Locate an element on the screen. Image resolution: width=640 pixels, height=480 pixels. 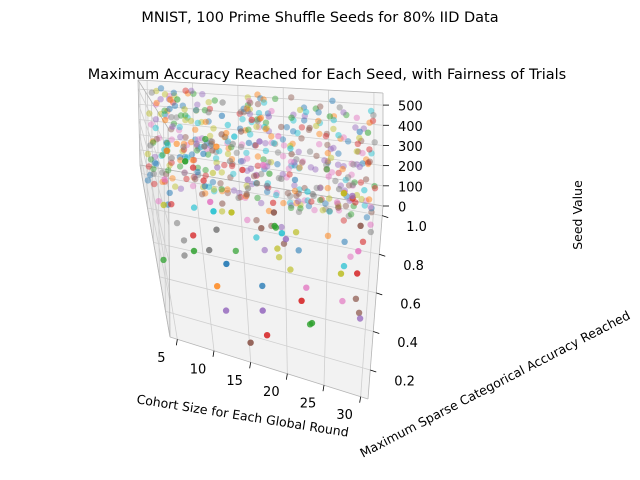
z-tick-label: 100 is located at coordinates (410, 187).